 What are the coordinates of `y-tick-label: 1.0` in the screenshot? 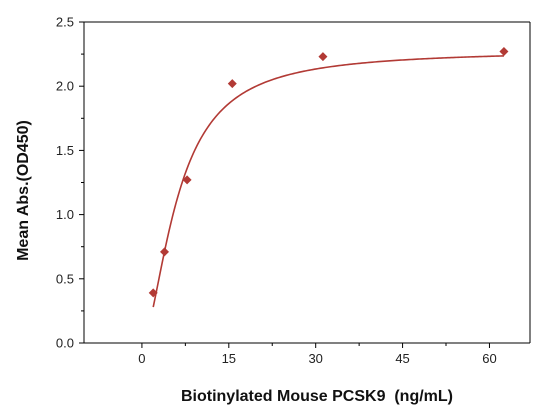 It's located at (65, 214).